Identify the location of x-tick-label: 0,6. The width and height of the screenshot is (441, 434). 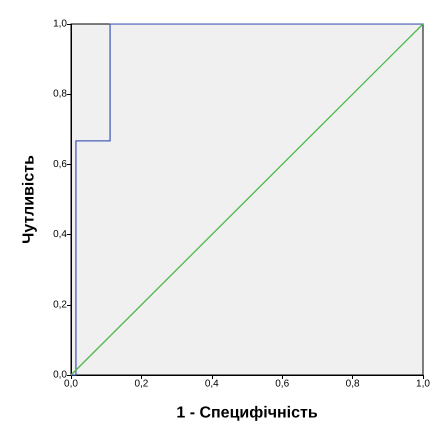
(282, 384).